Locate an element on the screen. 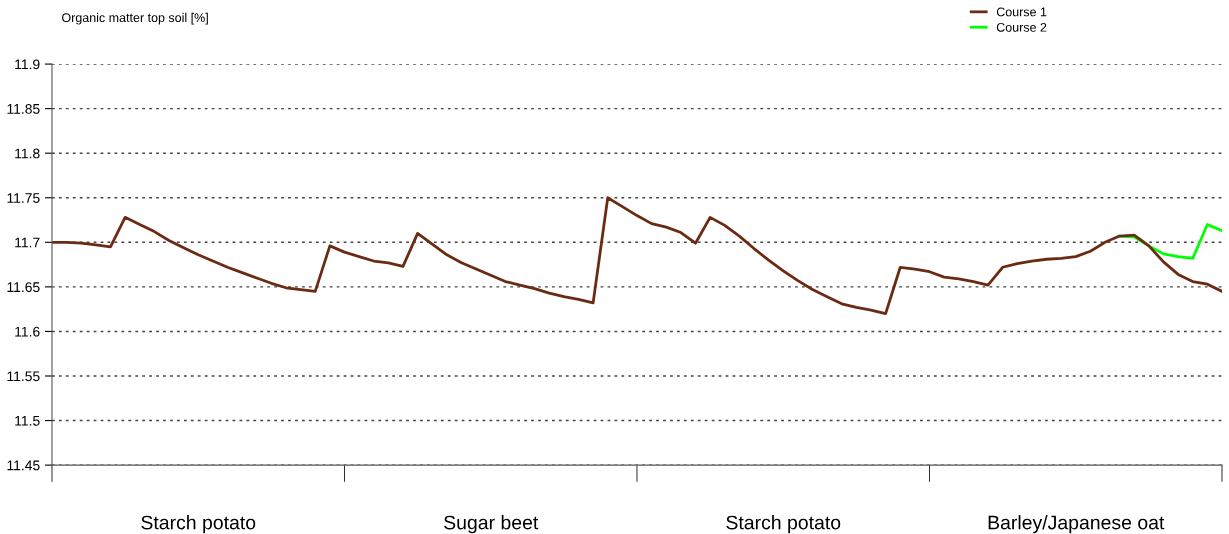  y-tick-label: 11.5 is located at coordinates (27, 421).